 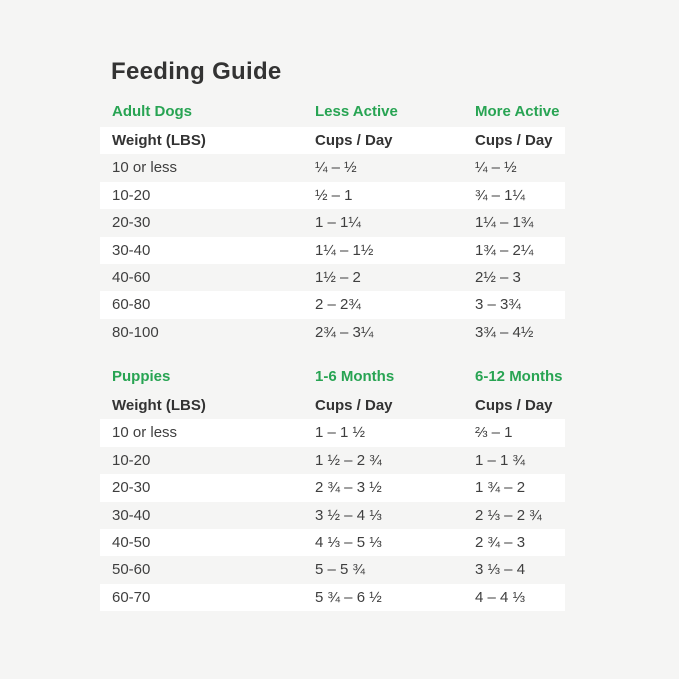 I want to click on cups-cell: 5 – 5 ¾, so click(x=340, y=570).